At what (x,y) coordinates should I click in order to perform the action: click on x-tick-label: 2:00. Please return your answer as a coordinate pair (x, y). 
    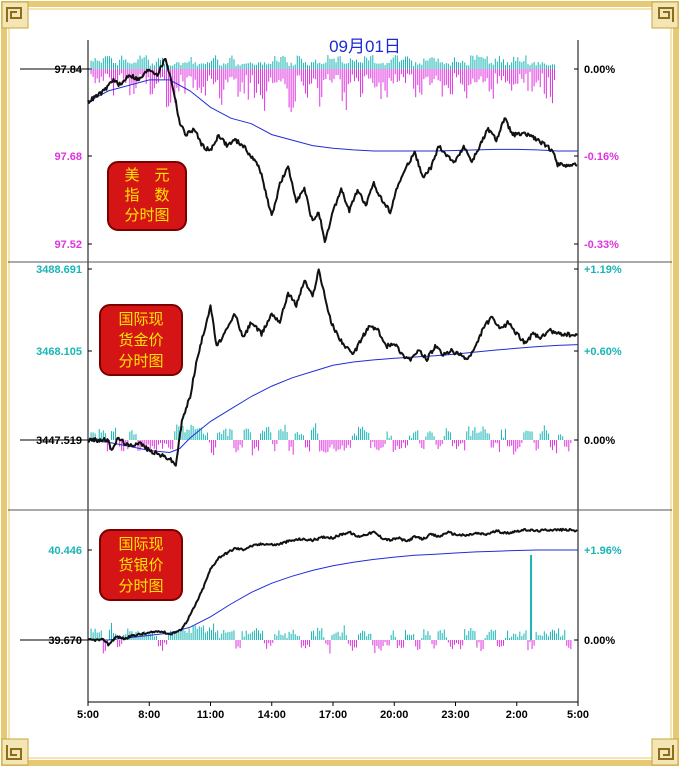
    Looking at the image, I should click on (517, 715).